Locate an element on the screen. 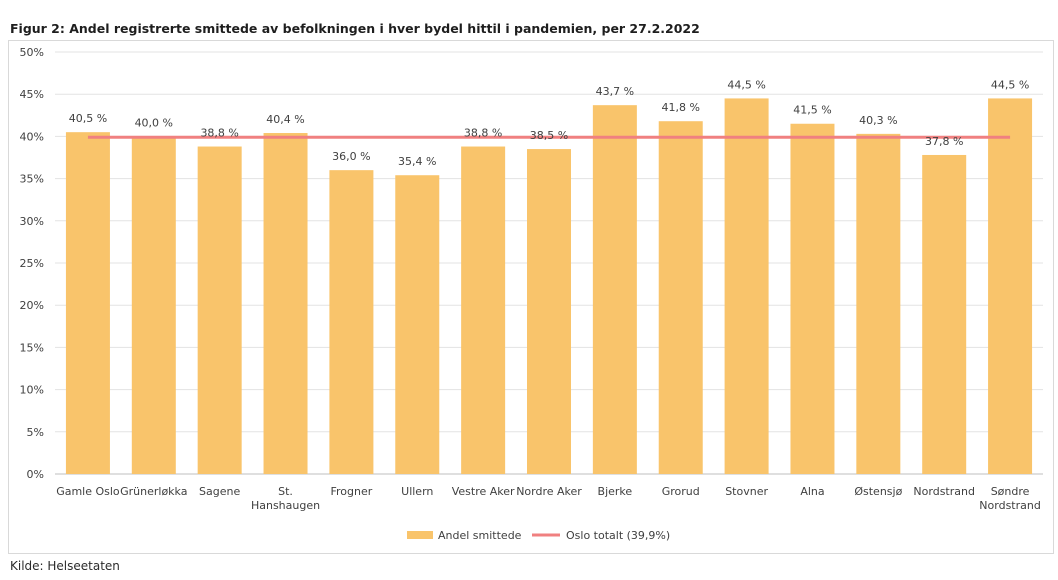 The height and width of the screenshot is (580, 1058). data-label: 38,5 % is located at coordinates (549, 135).